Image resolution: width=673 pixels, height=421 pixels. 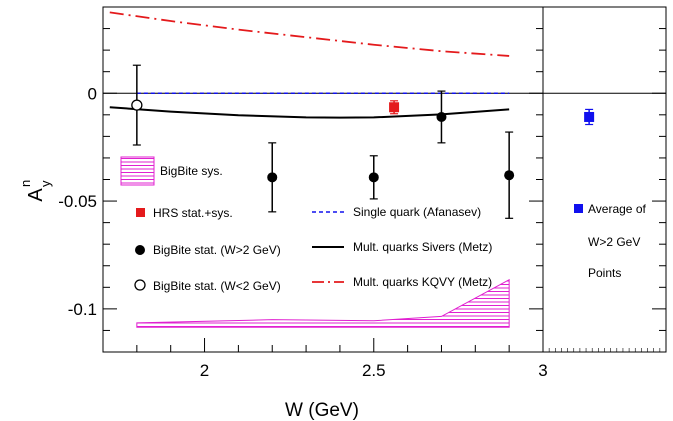 I want to click on legend-band-swatch, so click(x=137, y=171).